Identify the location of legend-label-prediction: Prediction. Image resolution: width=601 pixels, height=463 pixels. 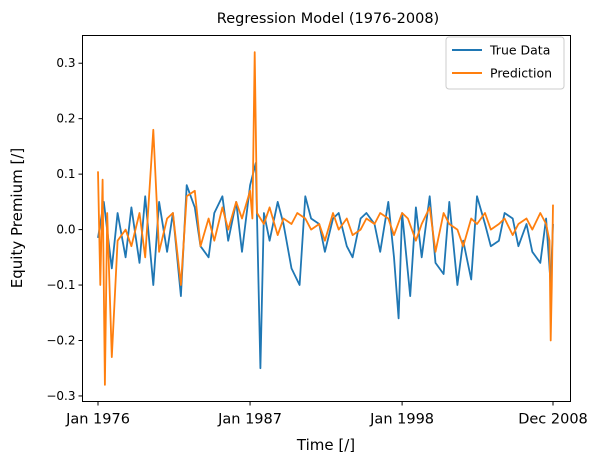
(521, 73).